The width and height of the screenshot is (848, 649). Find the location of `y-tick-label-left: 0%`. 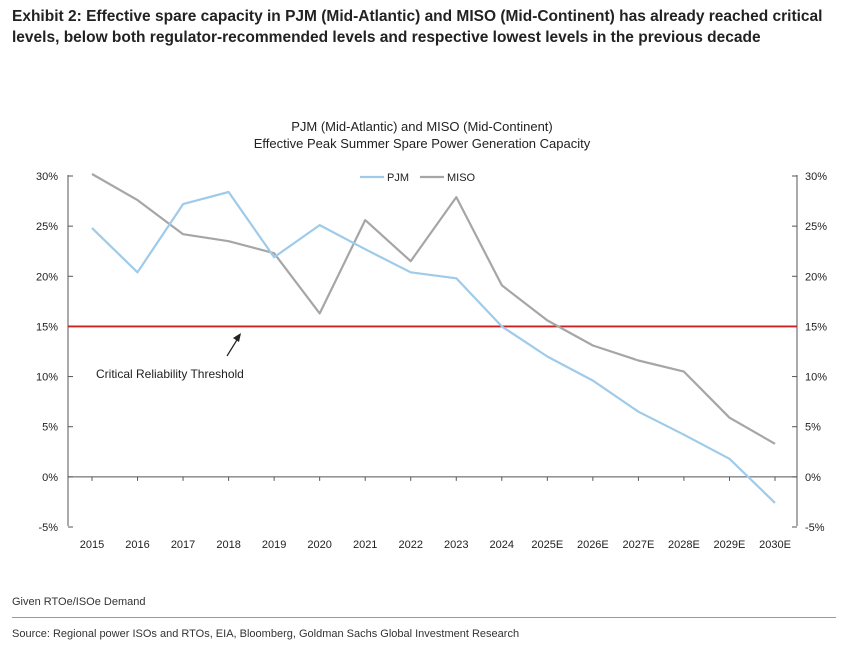

y-tick-label-left: 0% is located at coordinates (50, 478).